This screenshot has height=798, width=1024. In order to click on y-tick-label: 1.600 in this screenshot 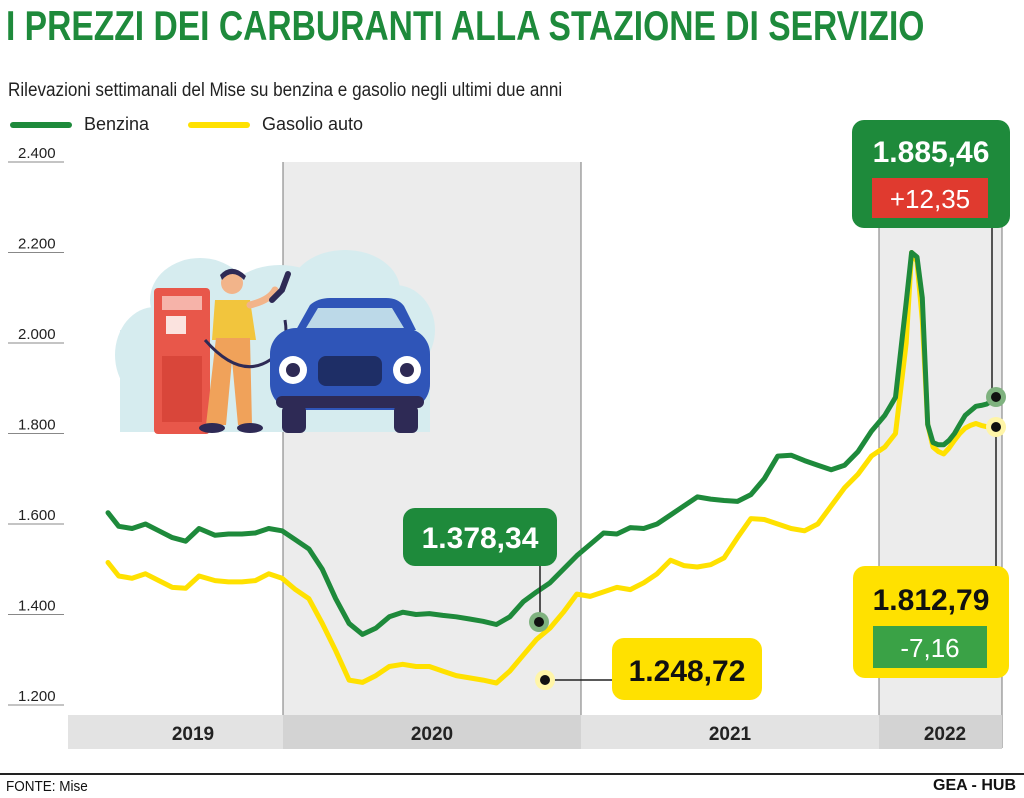, I will do `click(37, 515)`.